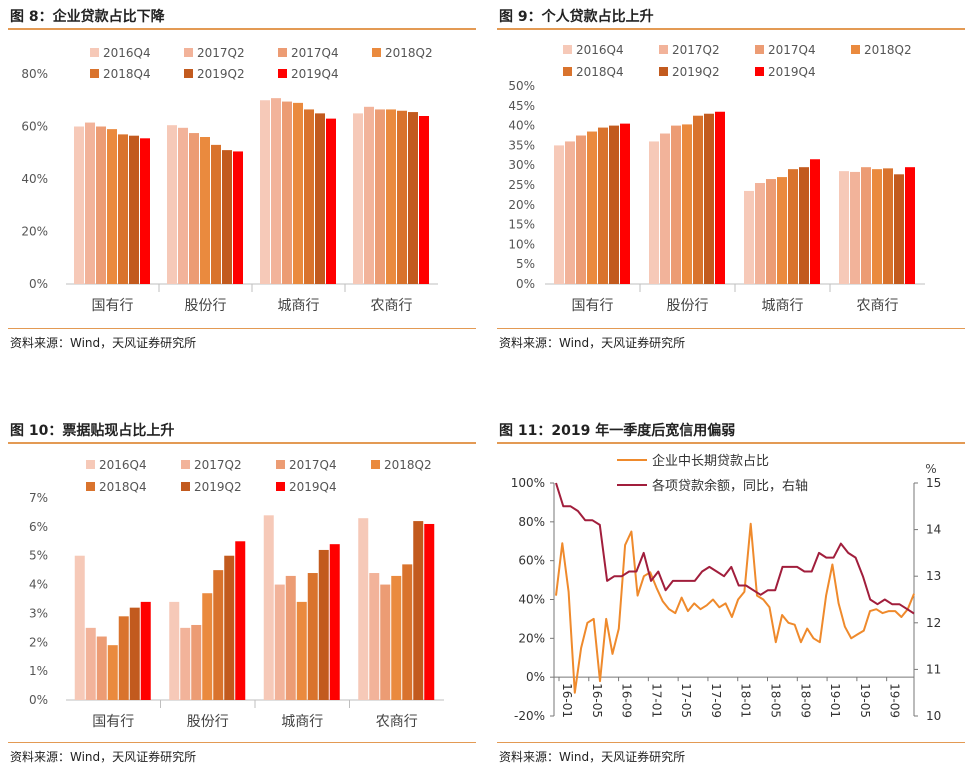  What do you see at coordinates (521, 126) in the screenshot?
I see `y-tick-label: 40%` at bounding box center [521, 126].